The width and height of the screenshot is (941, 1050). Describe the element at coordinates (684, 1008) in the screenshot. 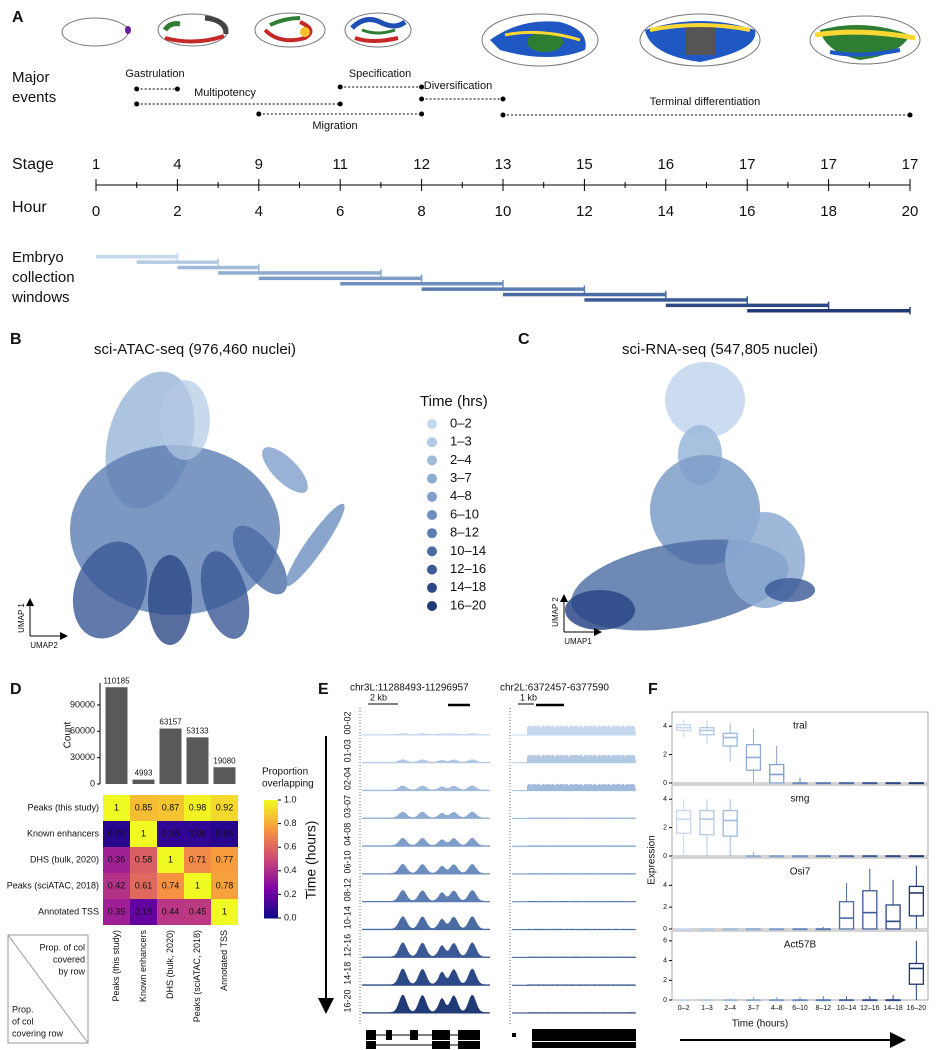

I see `x-tick-label: 0–2` at that location.